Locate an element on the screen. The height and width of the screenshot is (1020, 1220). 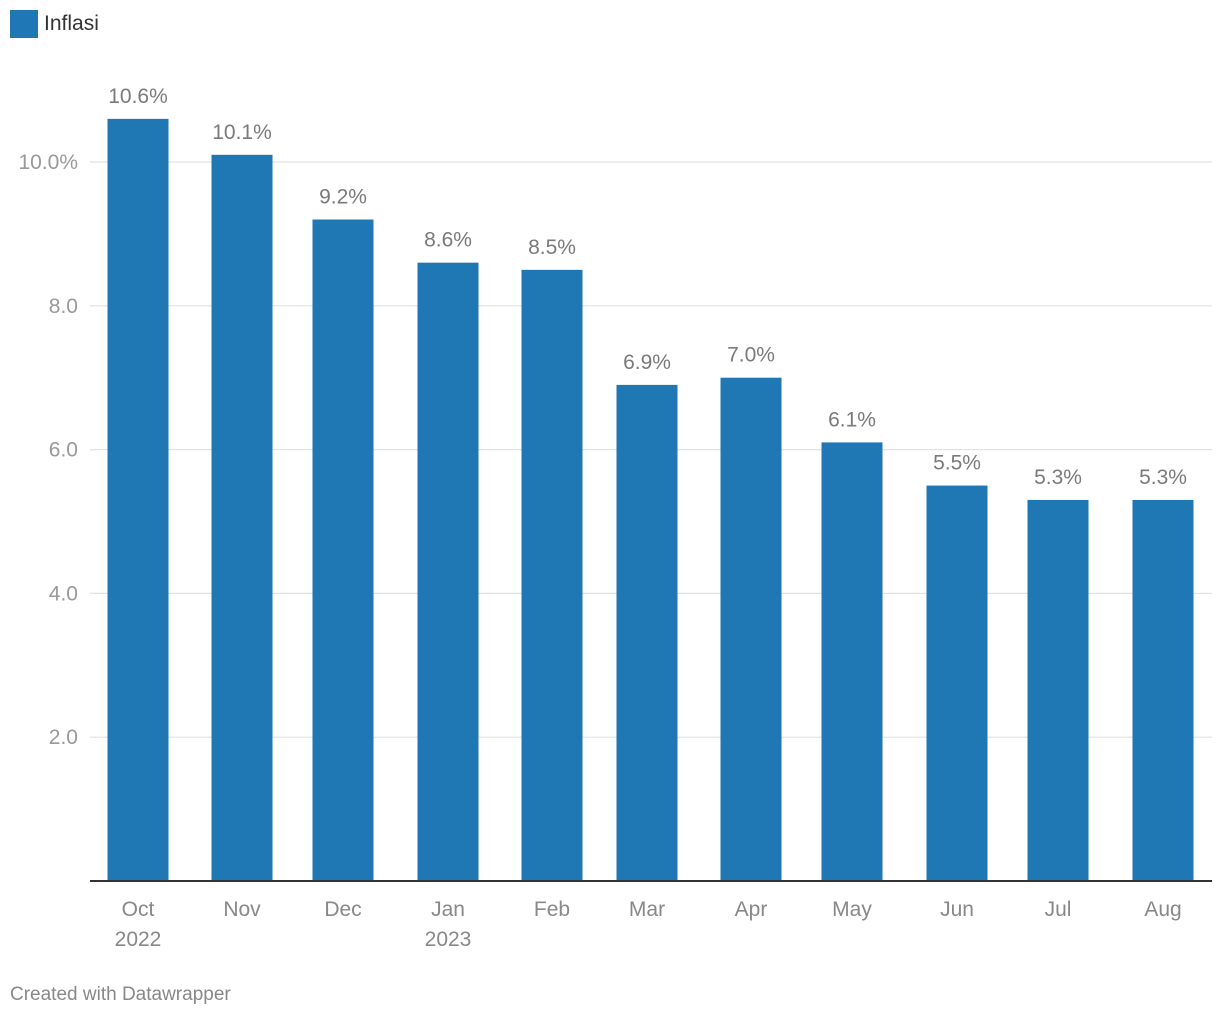
x-tick-label: Jul is located at coordinates (1058, 909).